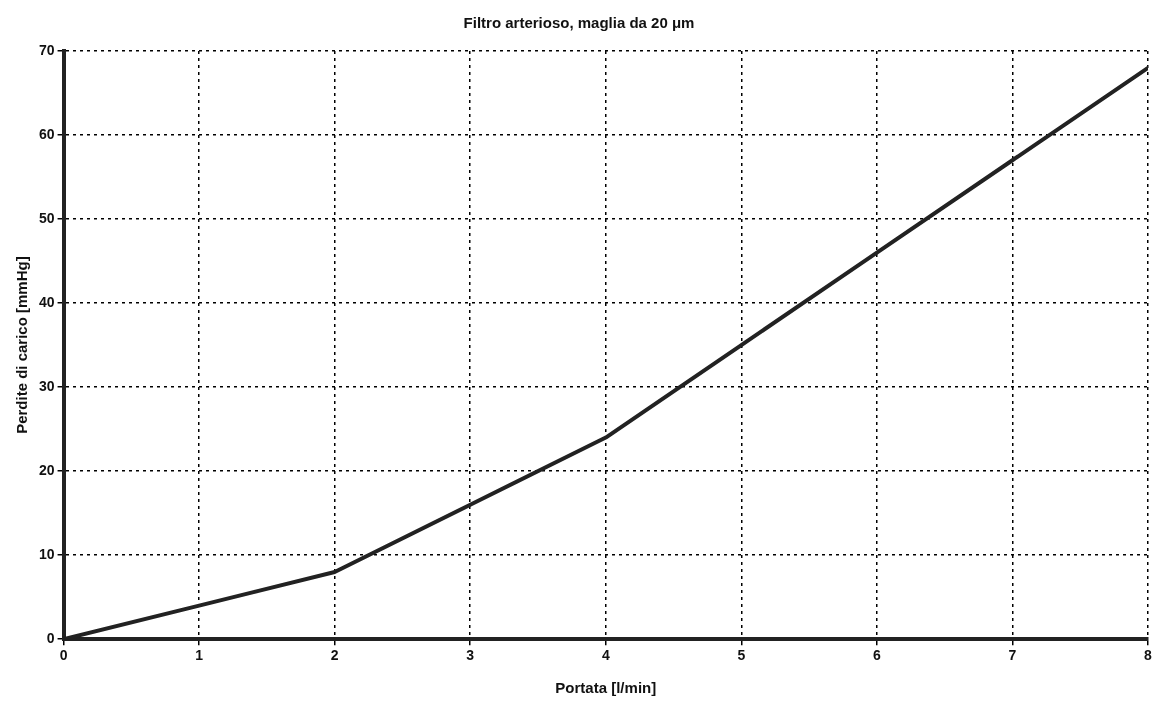  I want to click on x-tick-label: 7, so click(1012, 655).